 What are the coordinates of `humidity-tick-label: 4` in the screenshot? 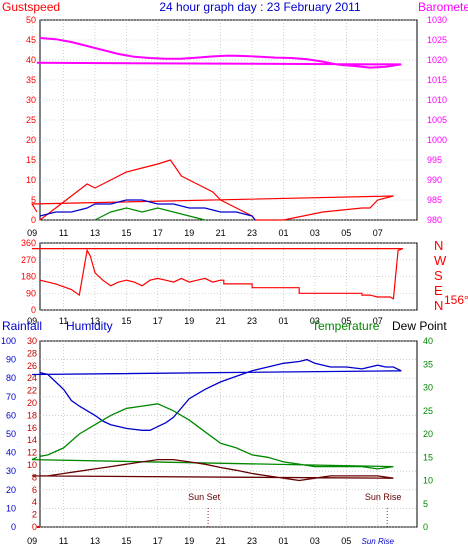 It's located at (34, 502).